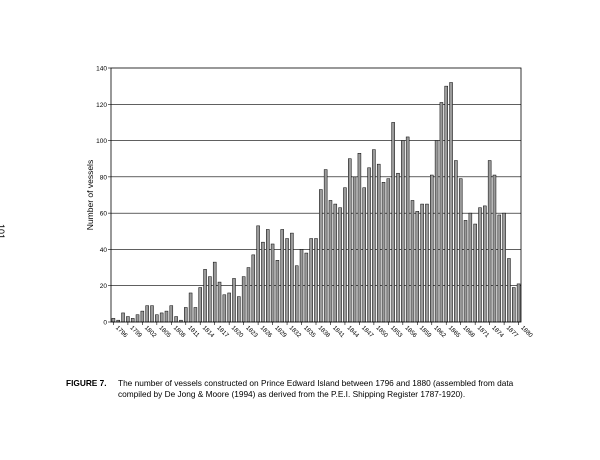 This screenshot has width=600, height=460. Describe the element at coordinates (105, 323) in the screenshot. I see `y-tick-label: 0` at that location.